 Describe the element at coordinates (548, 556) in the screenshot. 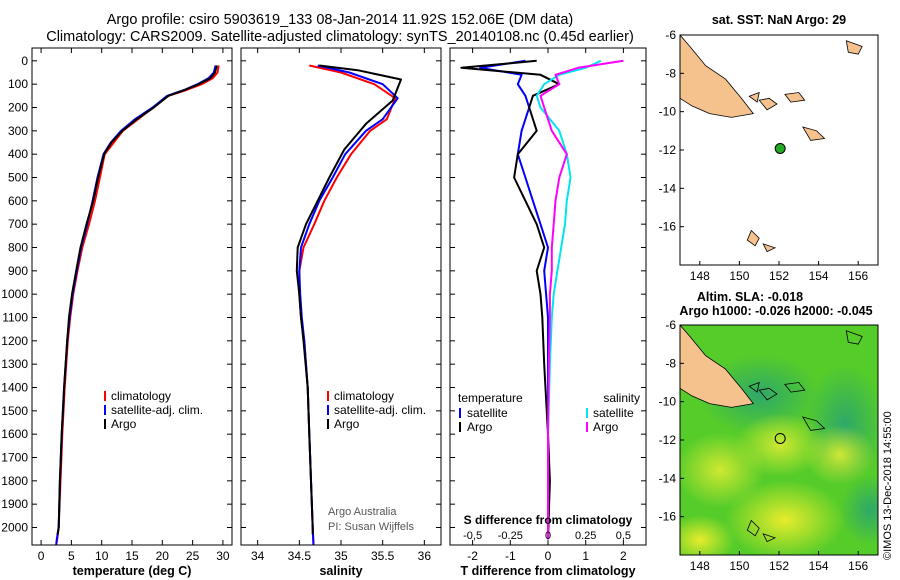

I see `difference-xtick-label: 0` at that location.